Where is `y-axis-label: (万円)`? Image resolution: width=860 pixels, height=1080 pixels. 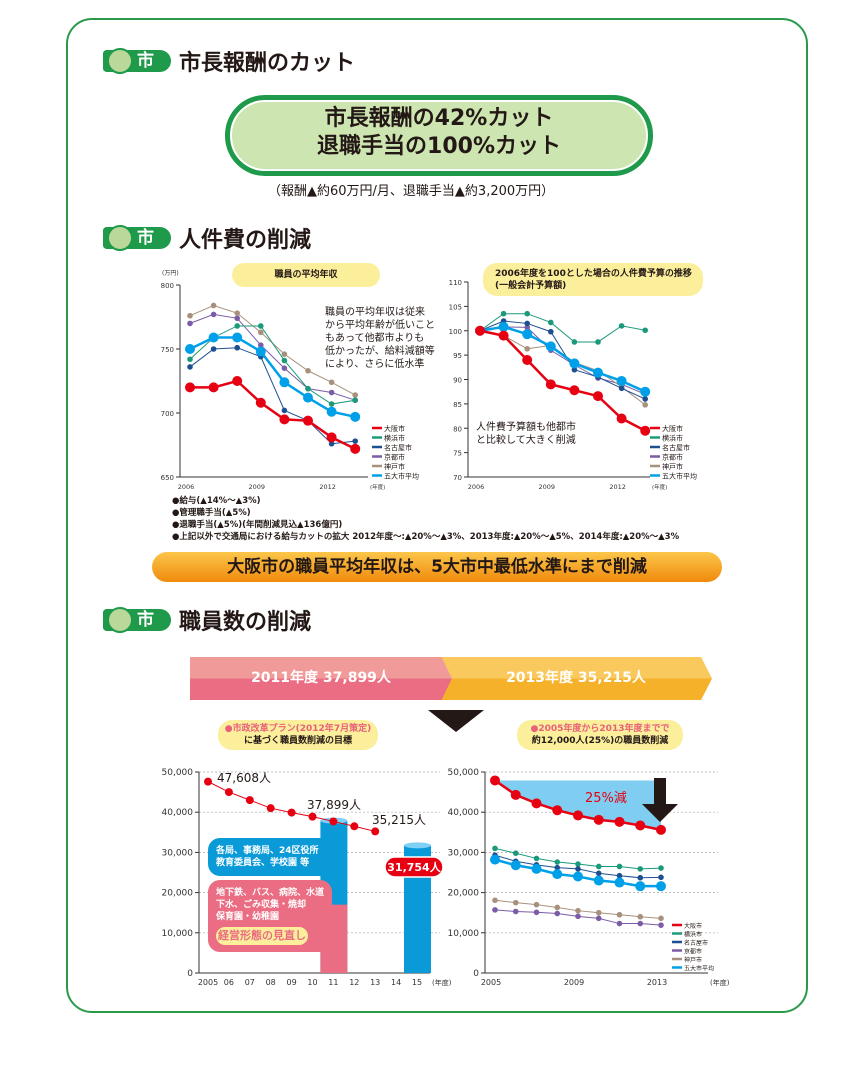
y-axis-label: (万円) is located at coordinates (170, 273).